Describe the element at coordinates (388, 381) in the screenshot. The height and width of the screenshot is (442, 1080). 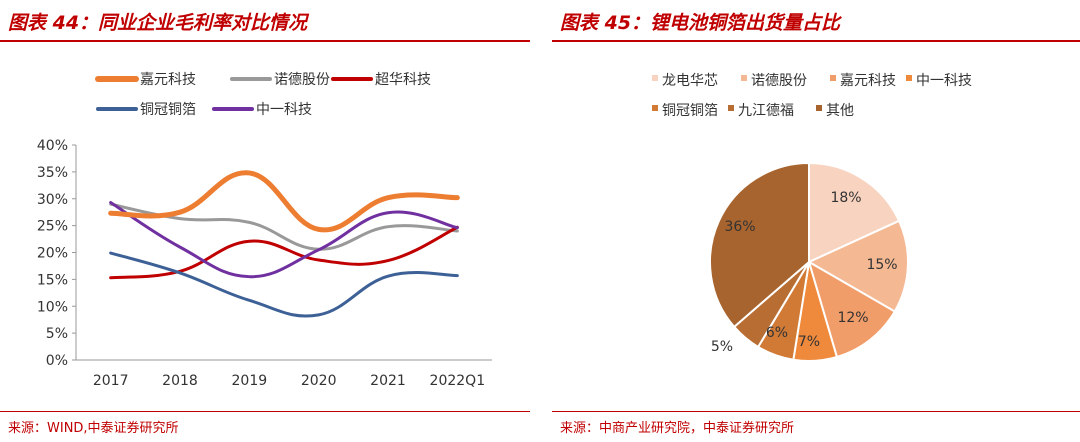
I see `x-tick-label: 2021` at that location.